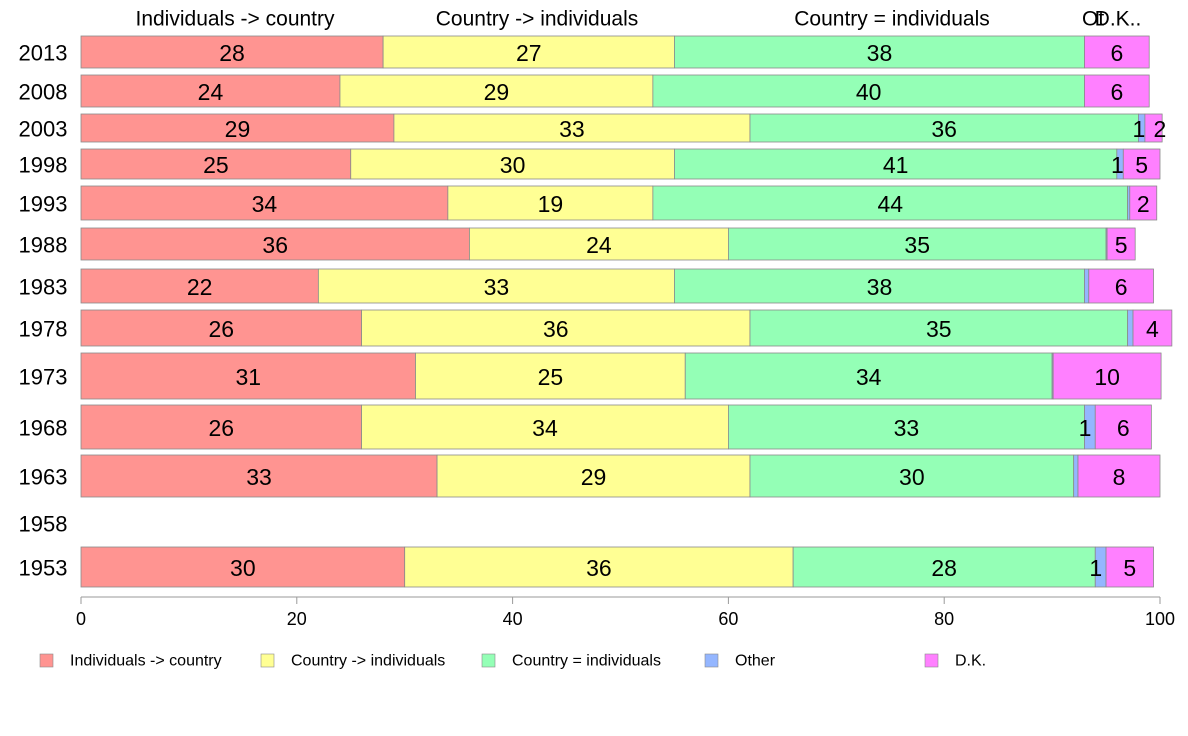  What do you see at coordinates (43, 245) in the screenshot?
I see `y-tick-label: 1988` at bounding box center [43, 245].